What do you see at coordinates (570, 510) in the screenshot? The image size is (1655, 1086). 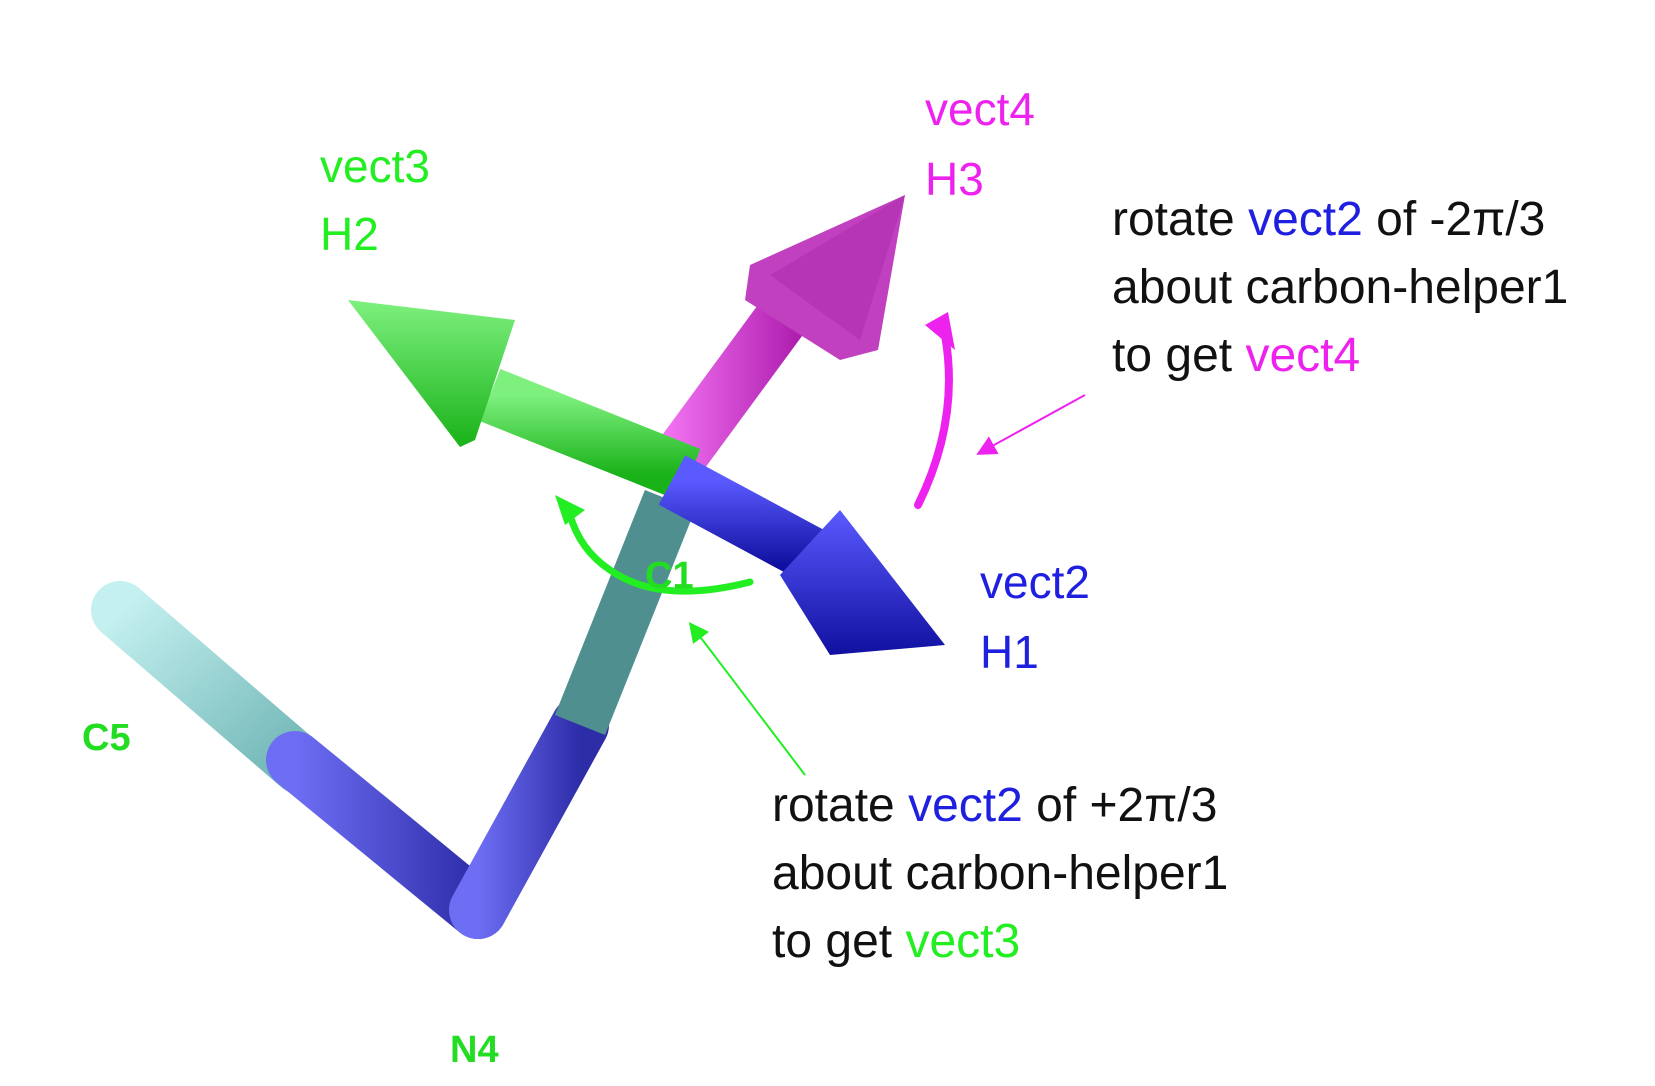 I see `rotation-arrowhead-vect3` at bounding box center [570, 510].